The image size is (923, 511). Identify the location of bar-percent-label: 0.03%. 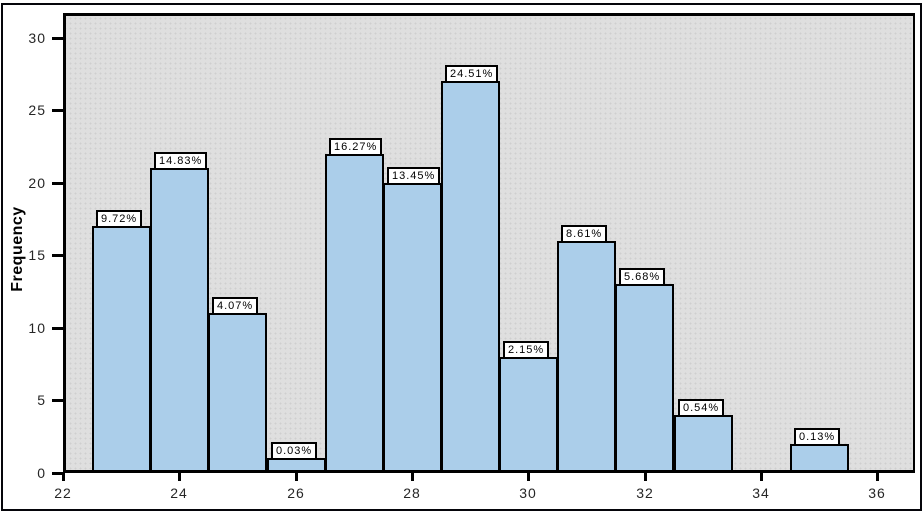
(294, 451).